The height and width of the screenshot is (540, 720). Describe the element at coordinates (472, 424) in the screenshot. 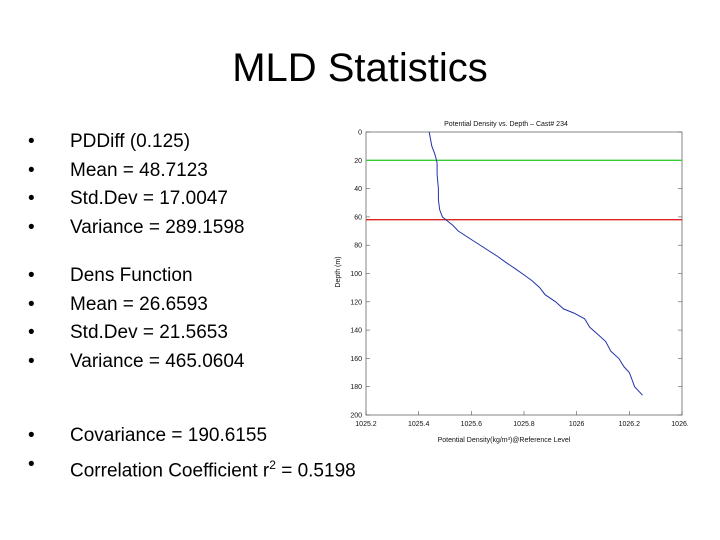

I see `x-tick-label: 1025.6` at that location.